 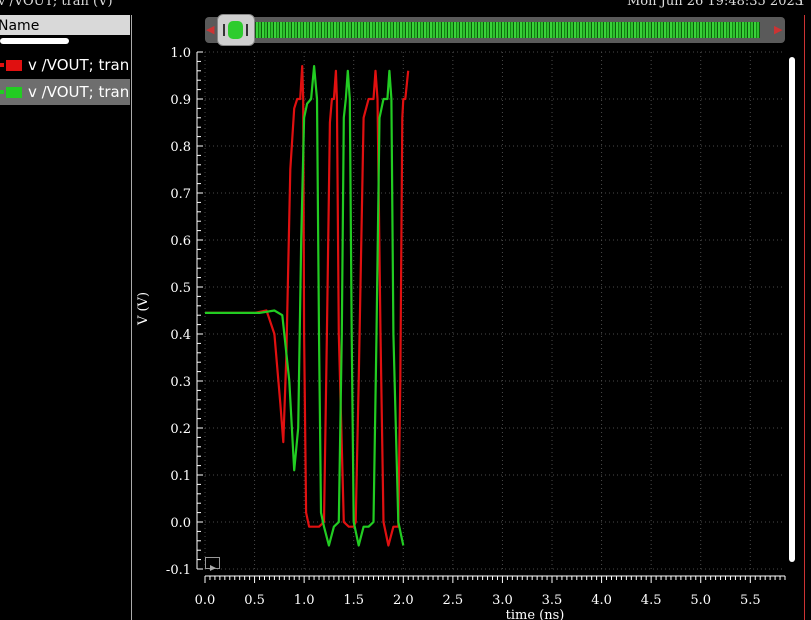 I want to click on x-tick-label: 0.0, so click(x=205, y=600).